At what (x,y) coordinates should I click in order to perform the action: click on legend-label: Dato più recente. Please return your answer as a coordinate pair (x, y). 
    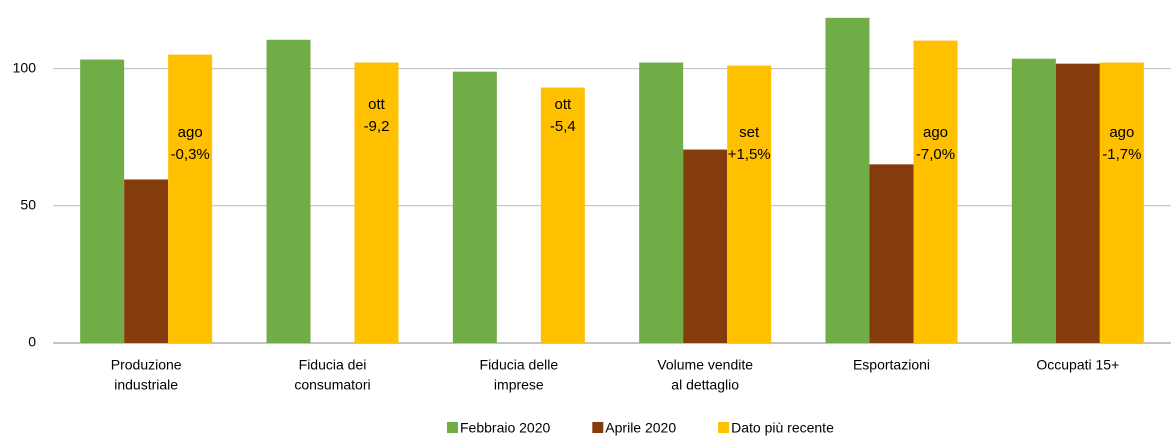
    Looking at the image, I should click on (782, 428).